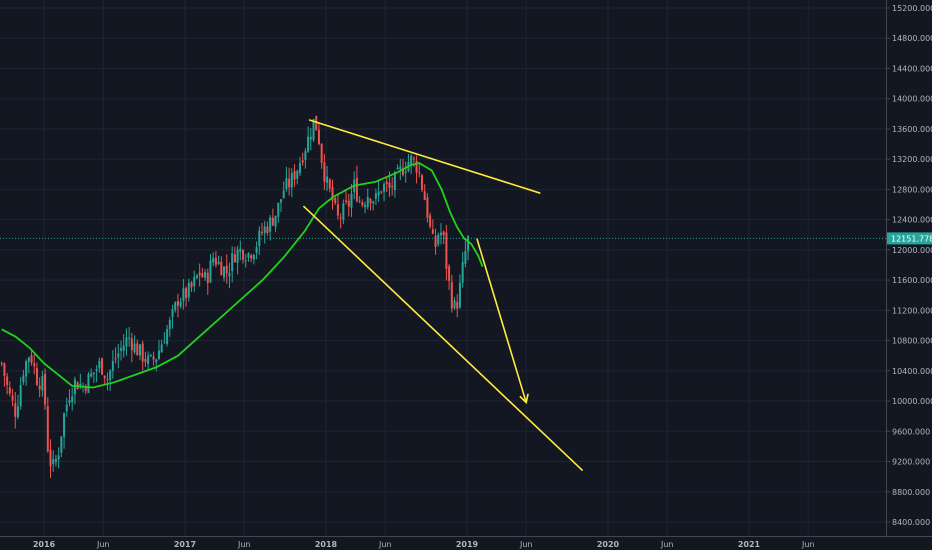 The width and height of the screenshot is (932, 550). What do you see at coordinates (912, 189) in the screenshot?
I see `price-tick-label: 12800.000` at bounding box center [912, 189].